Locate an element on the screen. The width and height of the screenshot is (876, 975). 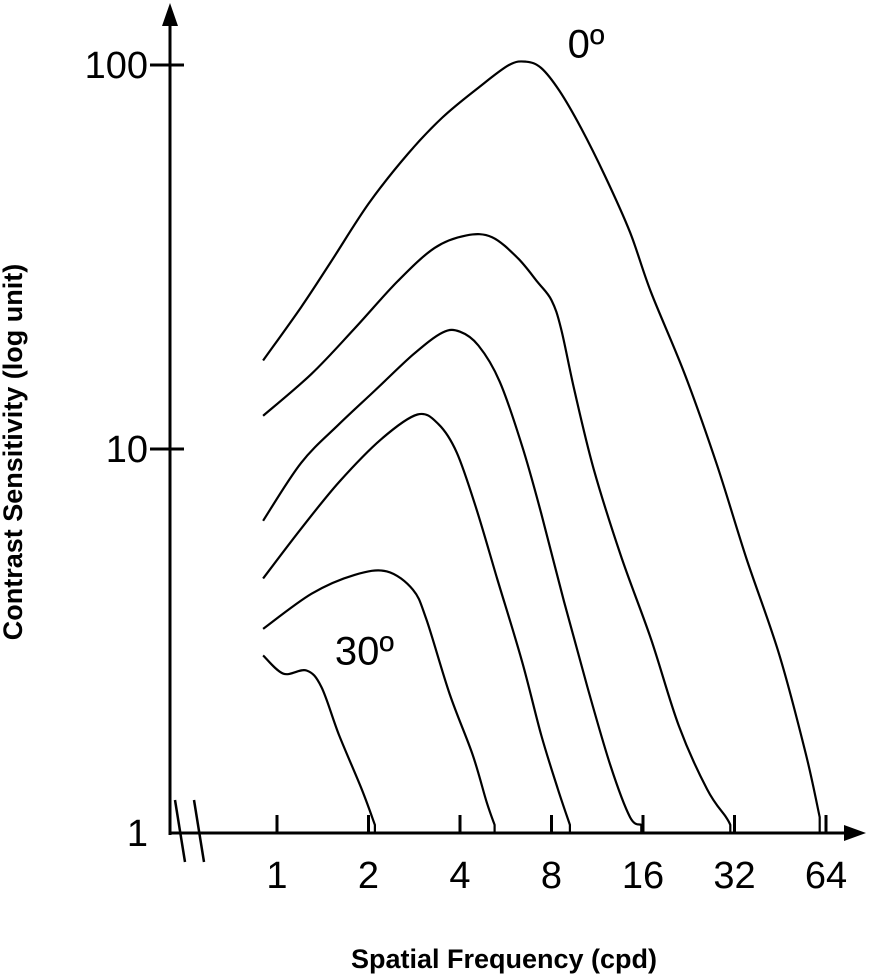
x-tick-label: 2 is located at coordinates (368, 876).